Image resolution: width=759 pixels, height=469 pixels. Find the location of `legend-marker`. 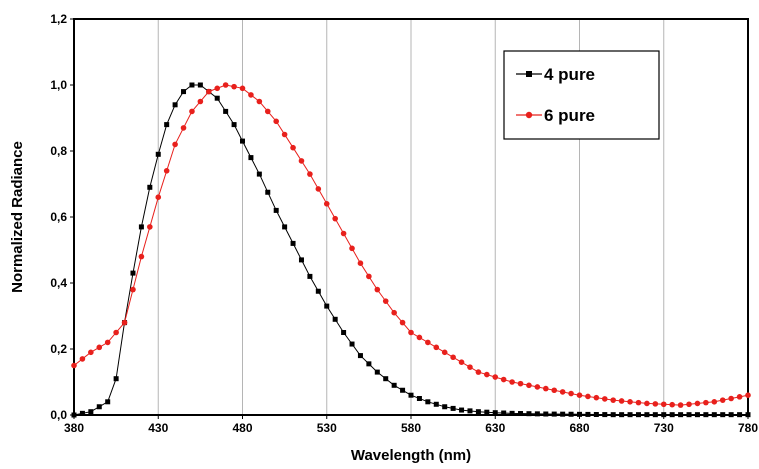

legend-marker is located at coordinates (529, 115).